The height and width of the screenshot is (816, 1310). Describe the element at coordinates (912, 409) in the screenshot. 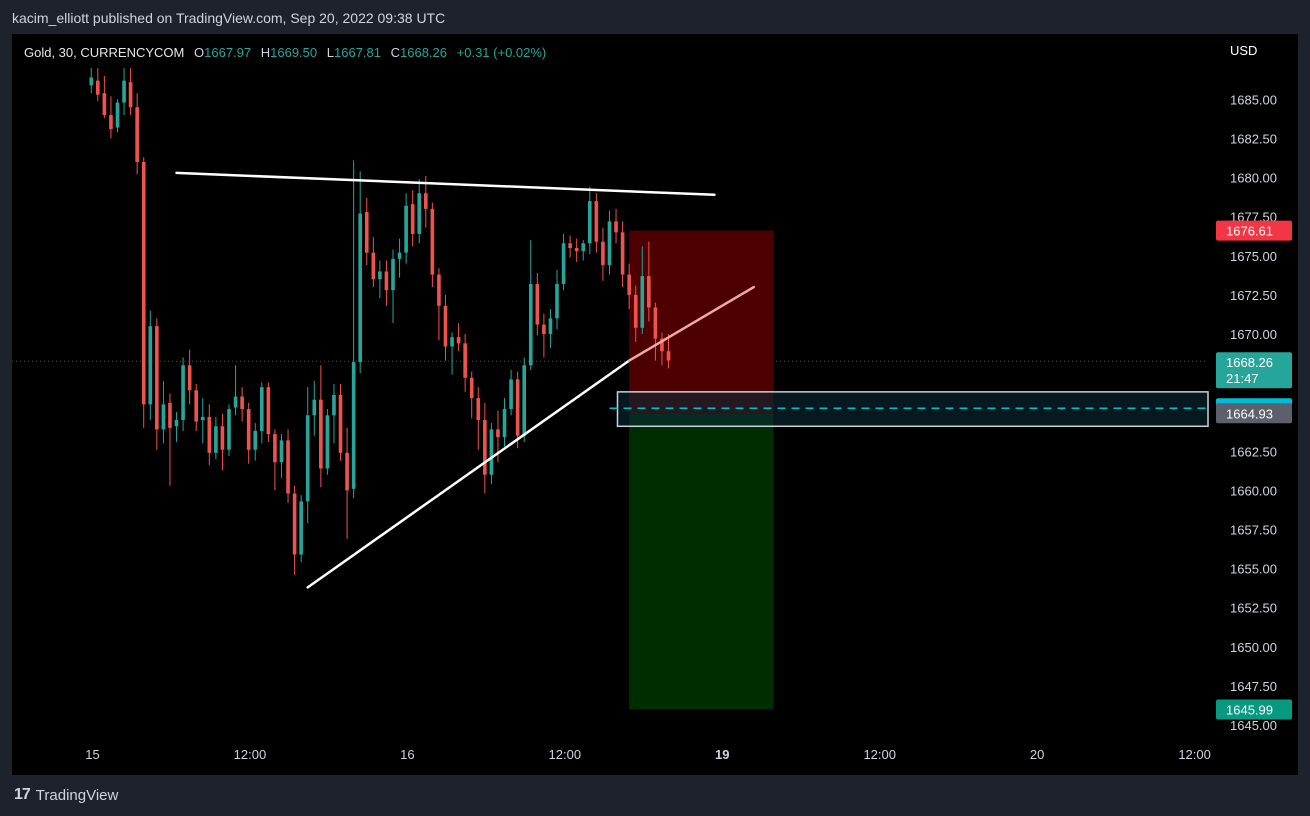

I see `entry-zone-box` at that location.